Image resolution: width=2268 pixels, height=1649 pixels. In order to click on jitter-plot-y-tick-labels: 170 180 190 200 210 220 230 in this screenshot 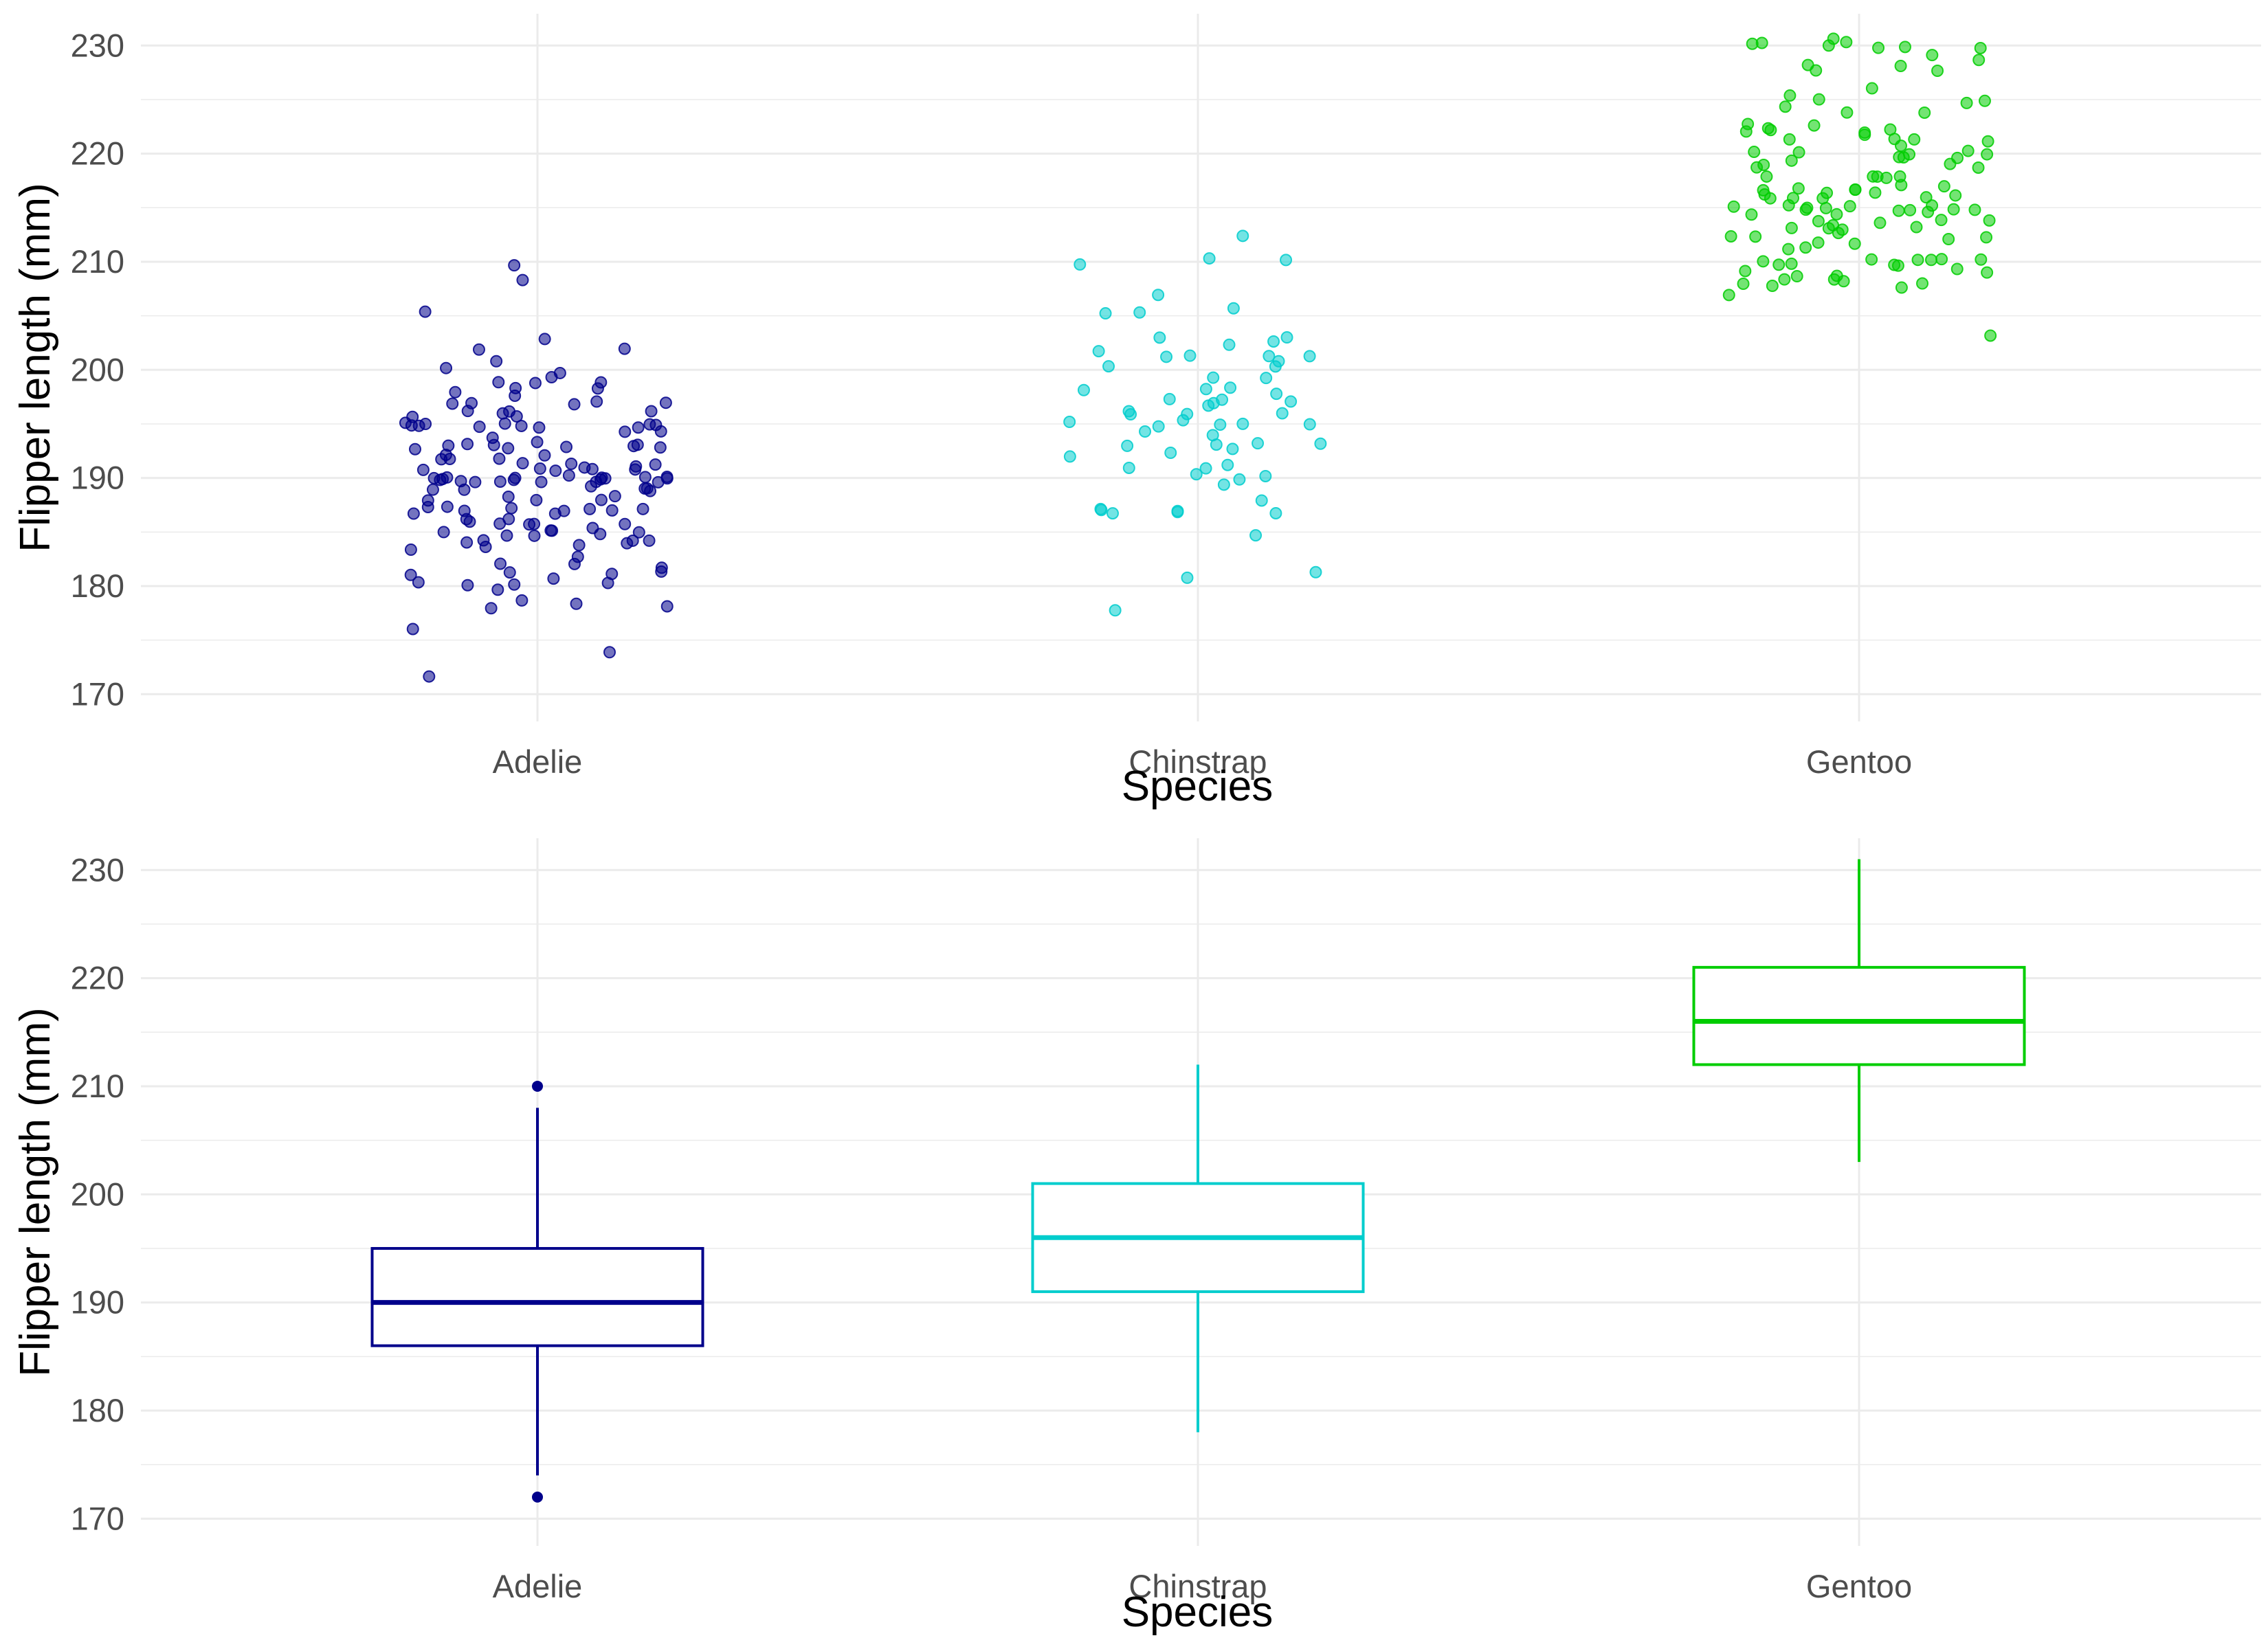, I will do `click(97, 369)`.